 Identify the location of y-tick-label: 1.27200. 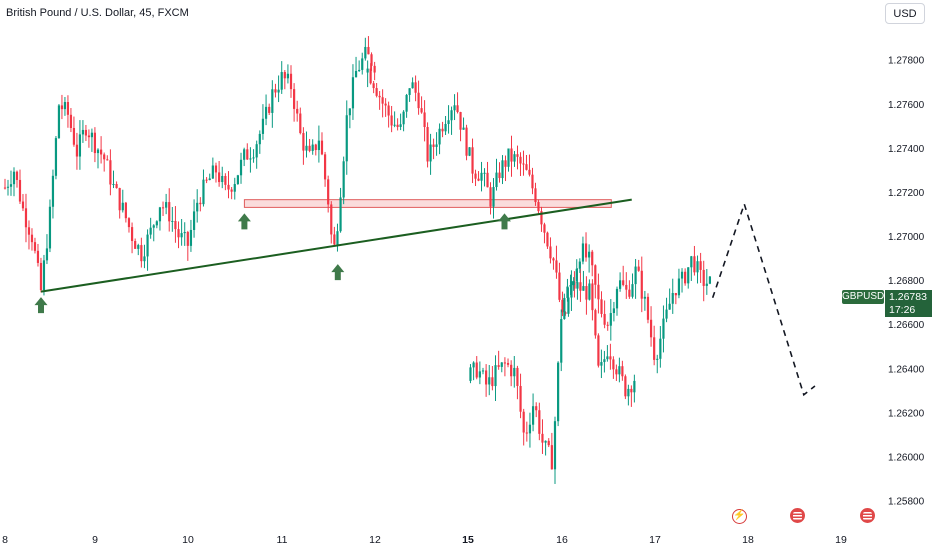
(906, 193).